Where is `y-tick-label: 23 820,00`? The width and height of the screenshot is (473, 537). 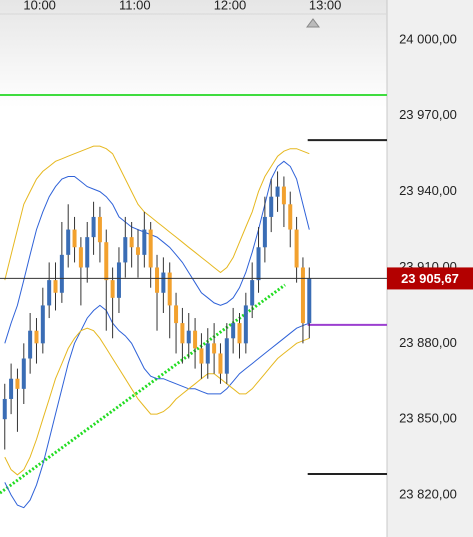 y-tick-label: 23 820,00 is located at coordinates (428, 493).